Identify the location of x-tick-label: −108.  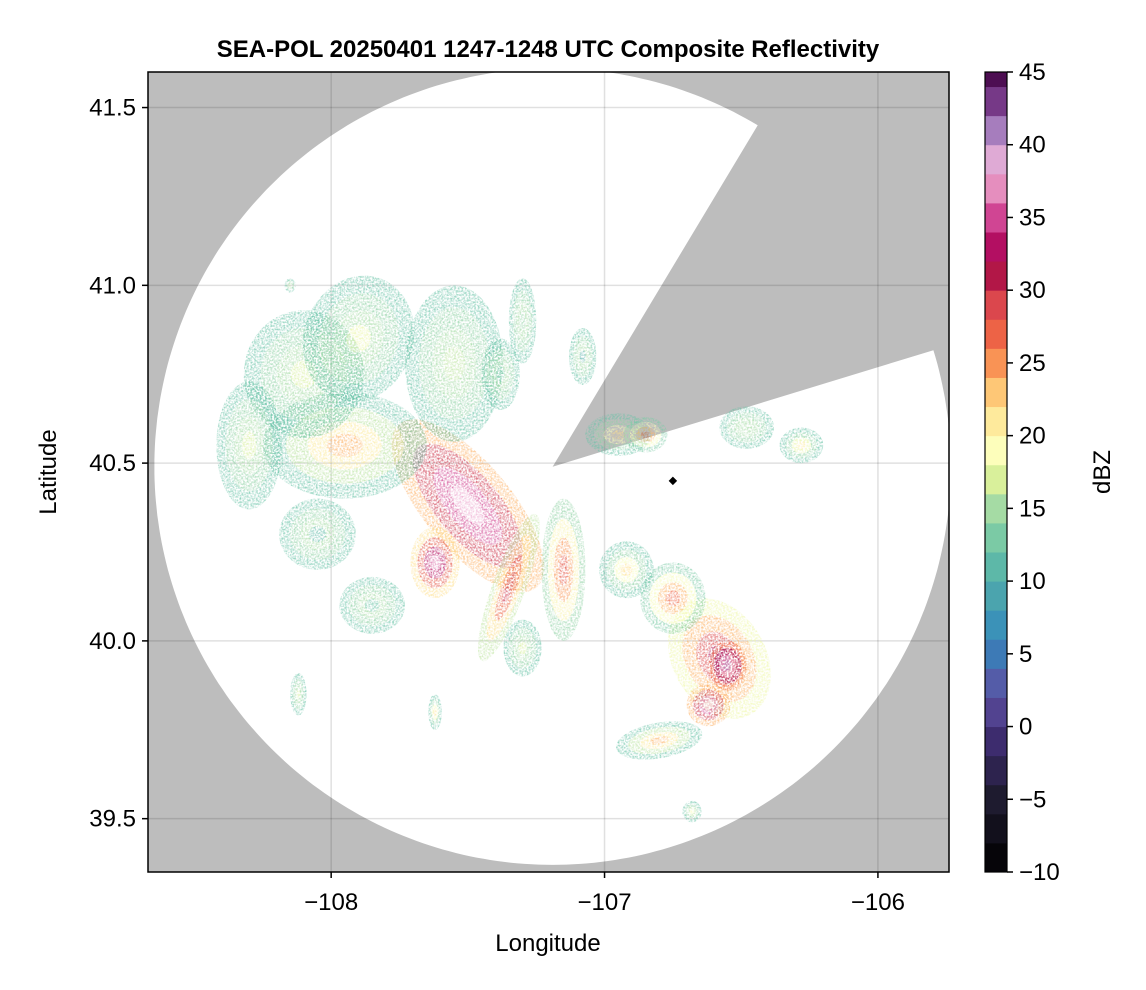
(331, 902).